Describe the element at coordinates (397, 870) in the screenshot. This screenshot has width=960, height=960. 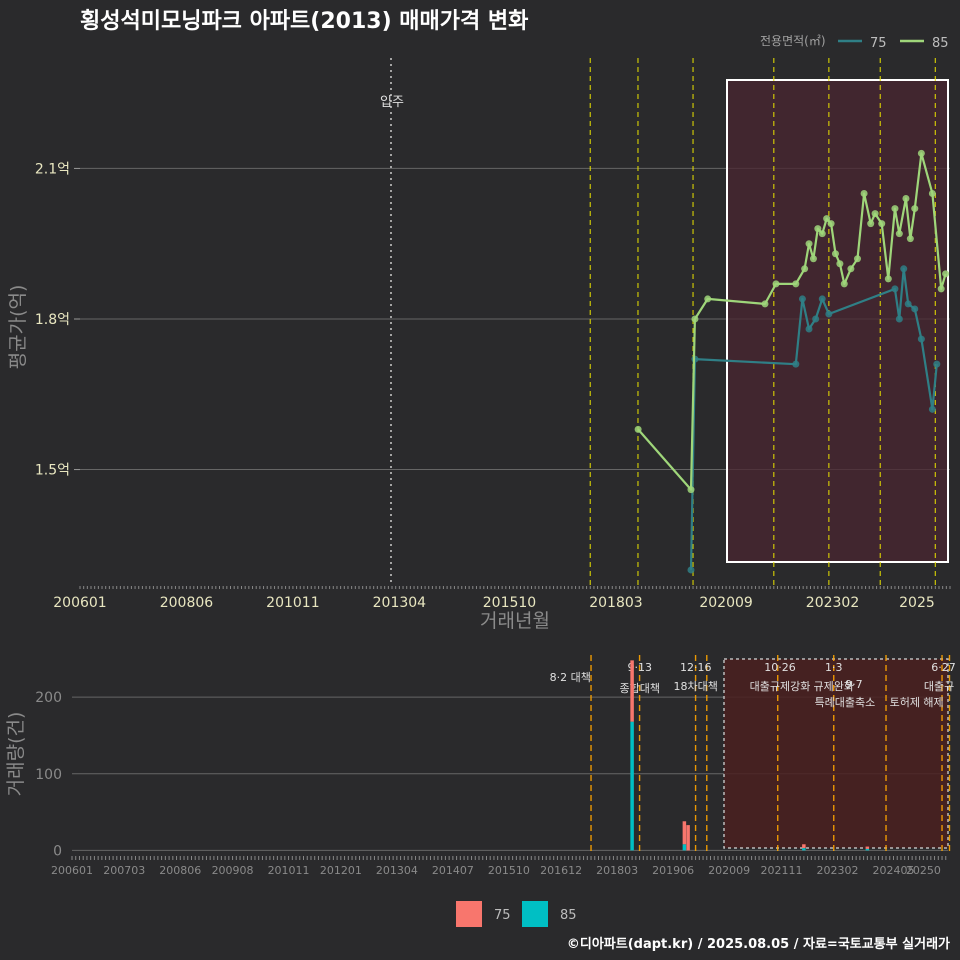
I see `volume-xtick-label-6: 201304` at that location.